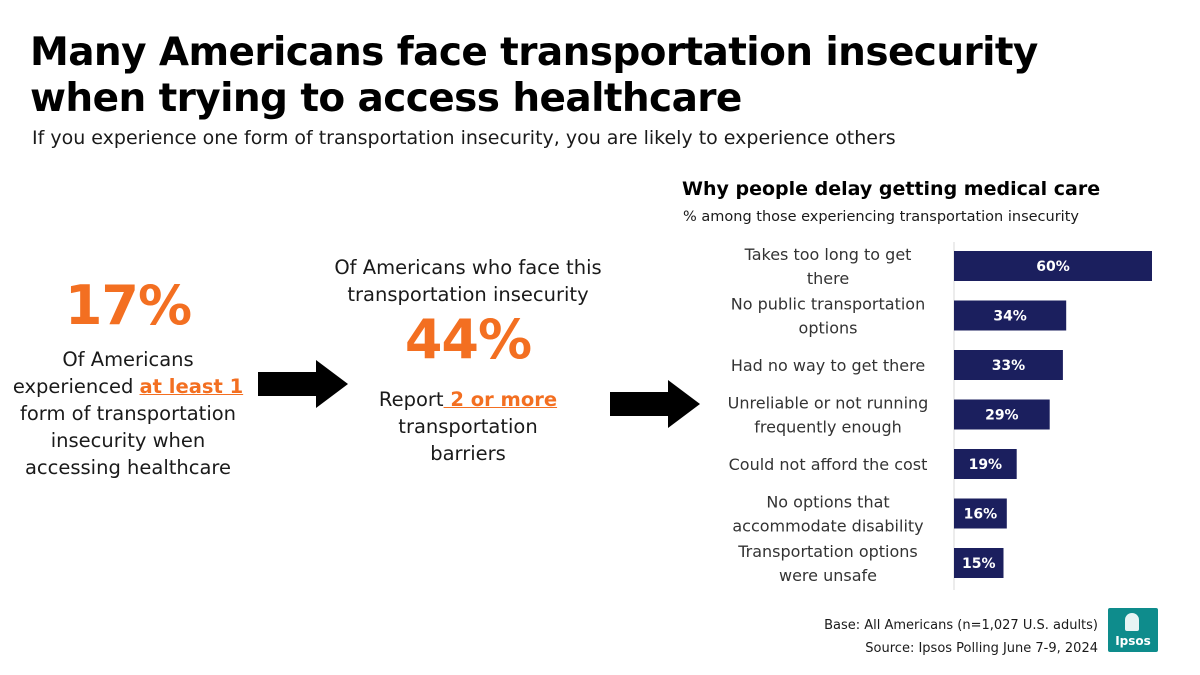 This screenshot has height=675, width=1200. I want to click on stat-17-highlight: at least 1, so click(191, 386).